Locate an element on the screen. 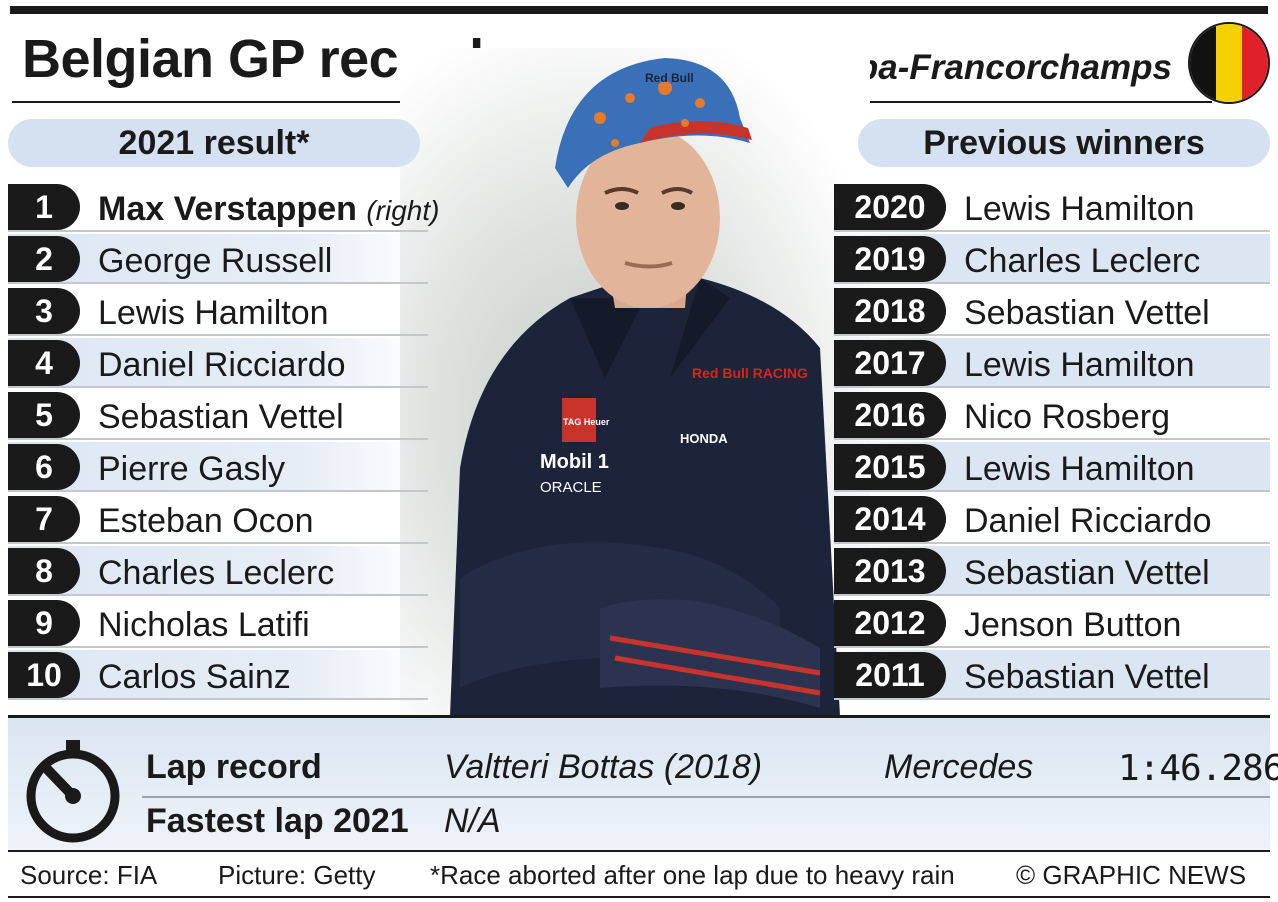 The height and width of the screenshot is (902, 1278). copyright: © GRAPHIC NEWS is located at coordinates (1131, 875).